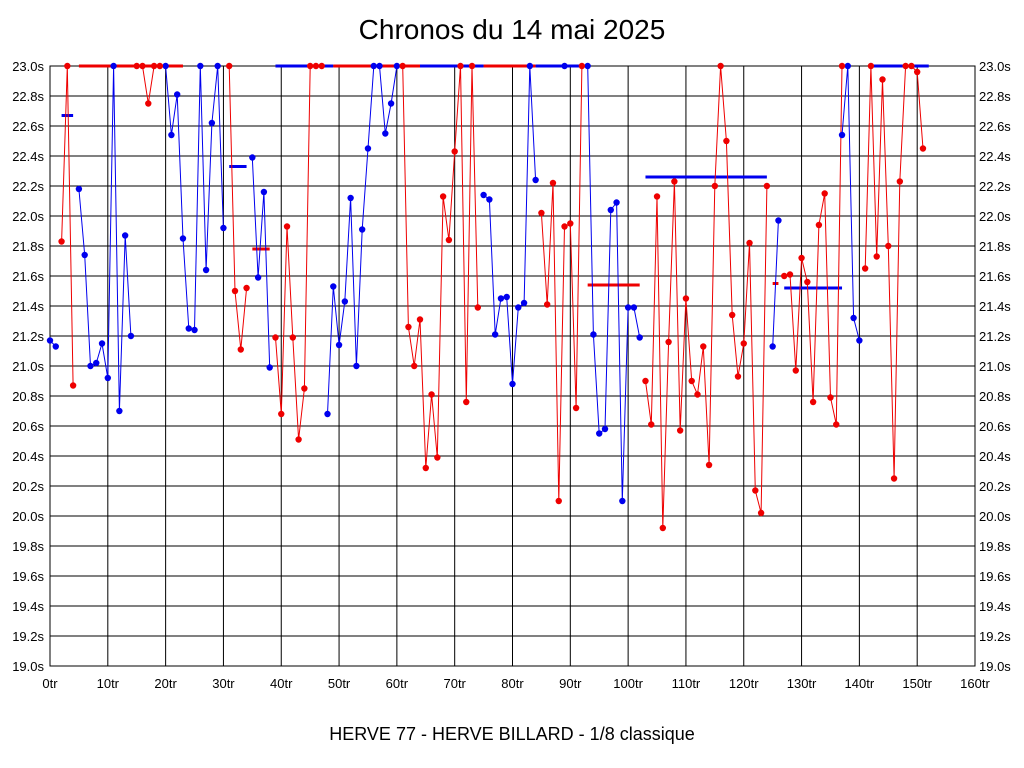 The image size is (1024, 768). Describe the element at coordinates (28, 366) in the screenshot. I see `y-tick-label: 21.0s` at that location.